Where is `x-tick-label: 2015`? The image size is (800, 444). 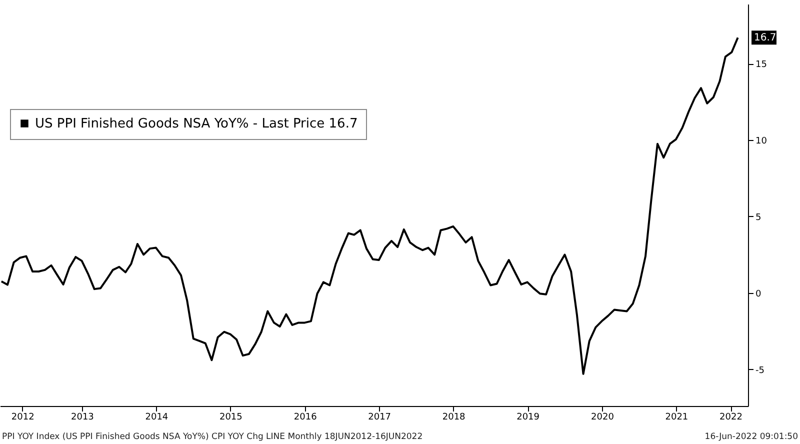 x-tick-label: 2015 is located at coordinates (230, 417).